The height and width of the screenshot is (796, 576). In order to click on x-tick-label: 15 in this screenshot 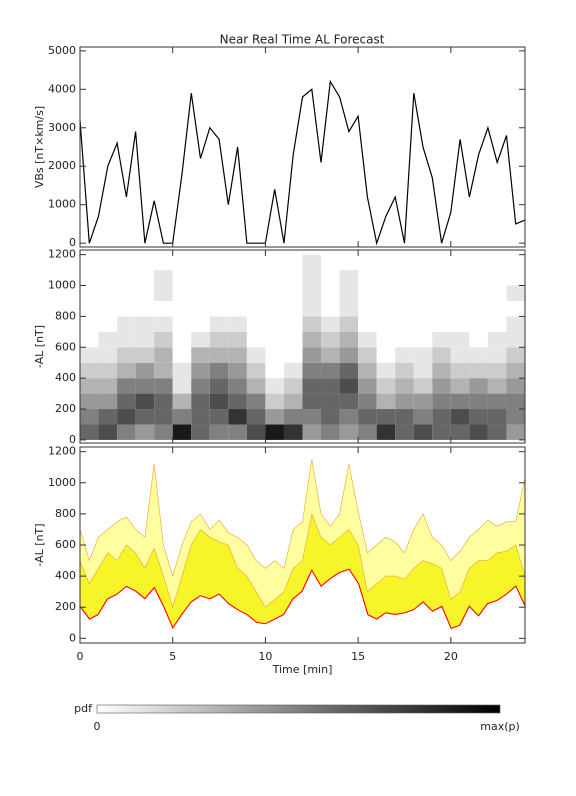, I will do `click(358, 656)`.